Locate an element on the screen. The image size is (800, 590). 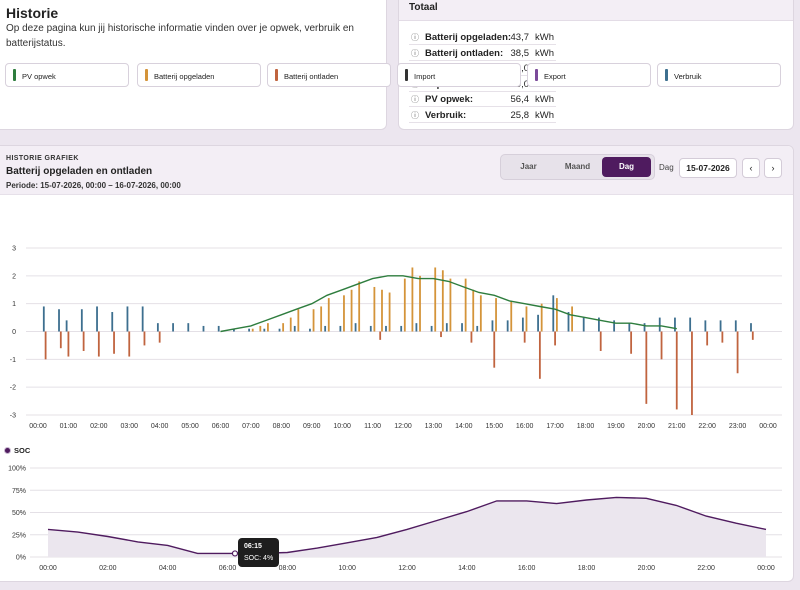
legend-item: Batterij opgeladen is located at coordinates (199, 75).